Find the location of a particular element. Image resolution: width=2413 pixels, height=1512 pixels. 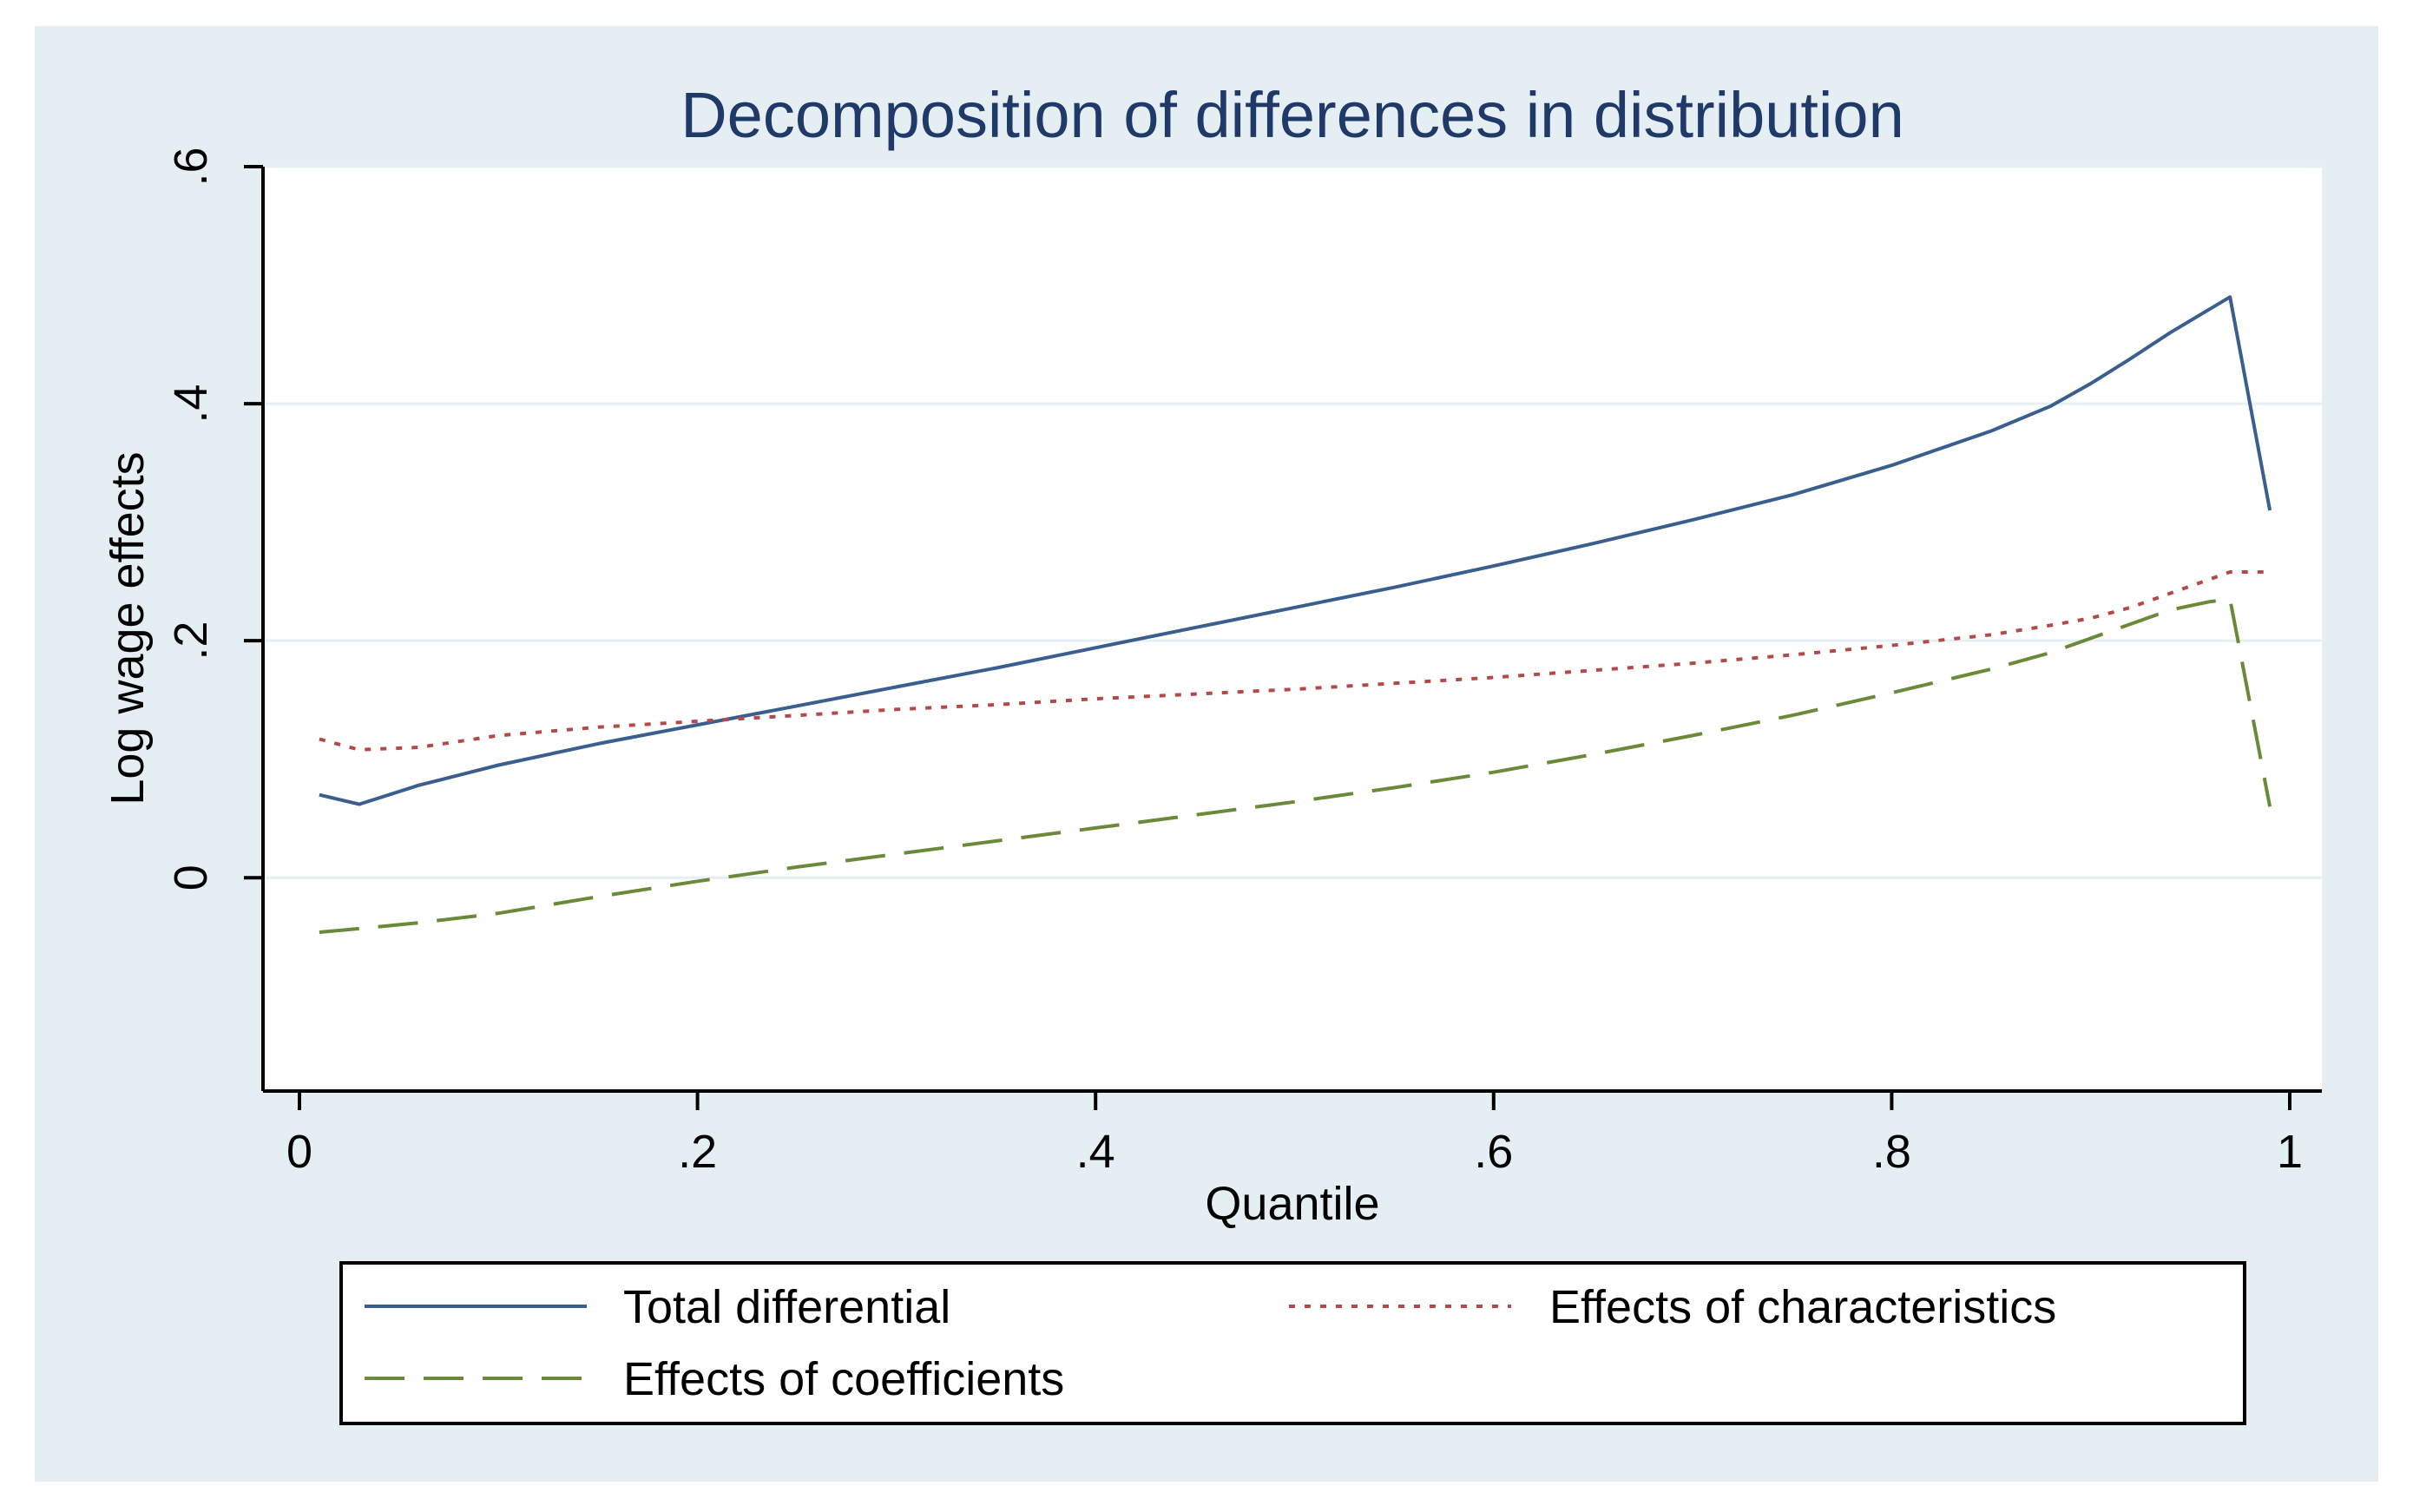

x-tick-label: .6 is located at coordinates (1493, 1152).